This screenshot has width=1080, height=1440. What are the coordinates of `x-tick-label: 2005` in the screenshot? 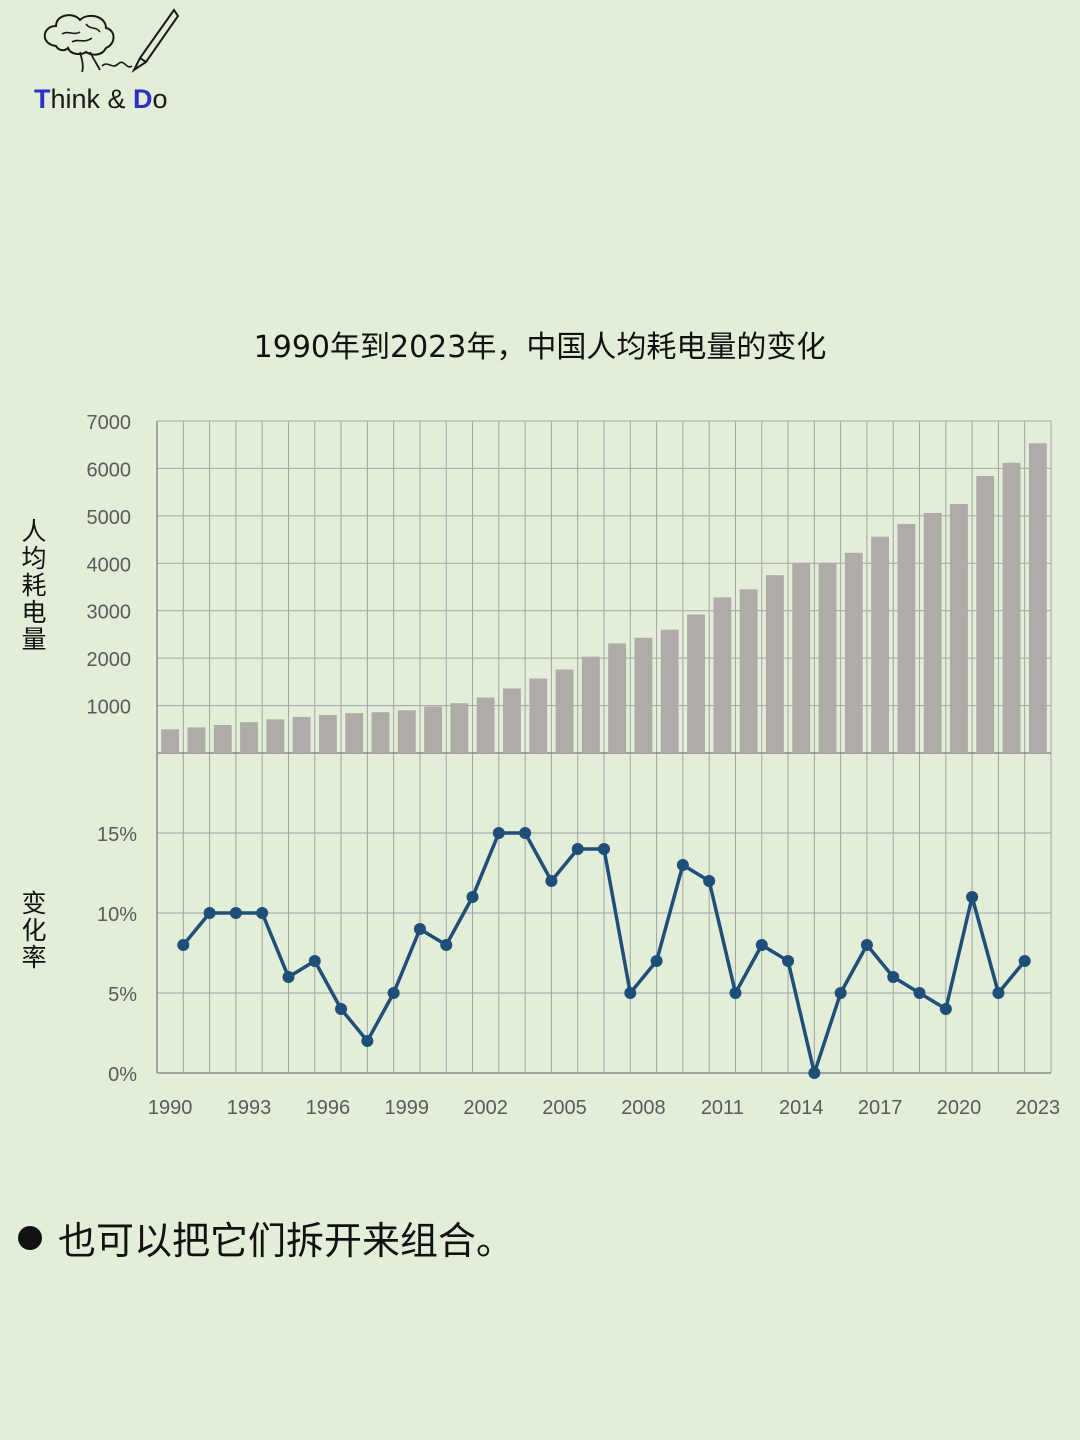 It's located at (564, 1108).